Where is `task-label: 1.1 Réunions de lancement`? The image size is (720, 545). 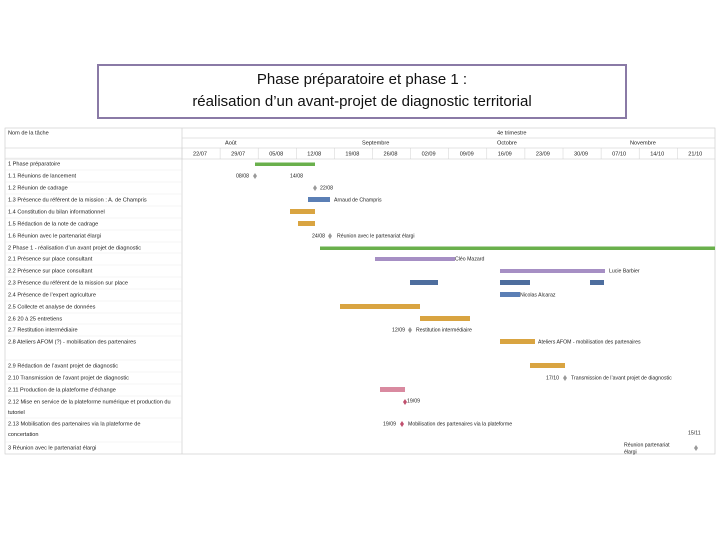
task-label: 1.1 Réunions de lancement is located at coordinates (42, 176).